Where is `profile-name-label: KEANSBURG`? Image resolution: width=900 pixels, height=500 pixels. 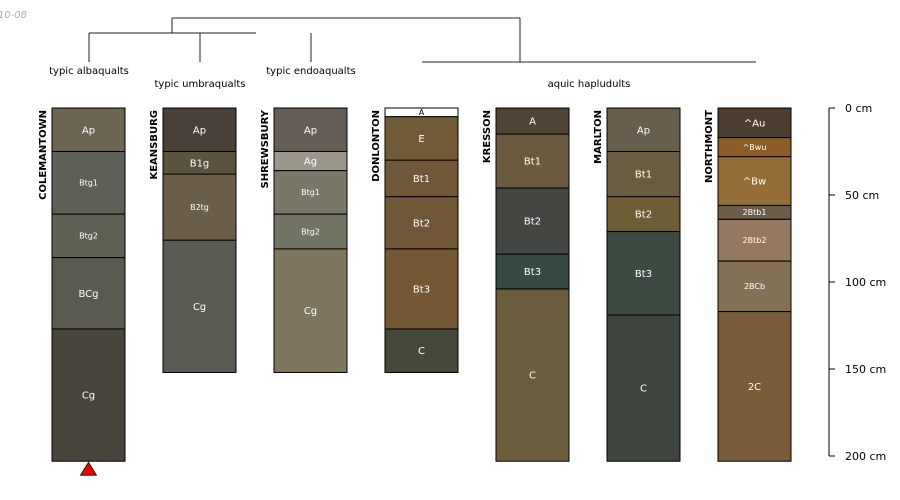 profile-name-label: KEANSBURG is located at coordinates (154, 145).